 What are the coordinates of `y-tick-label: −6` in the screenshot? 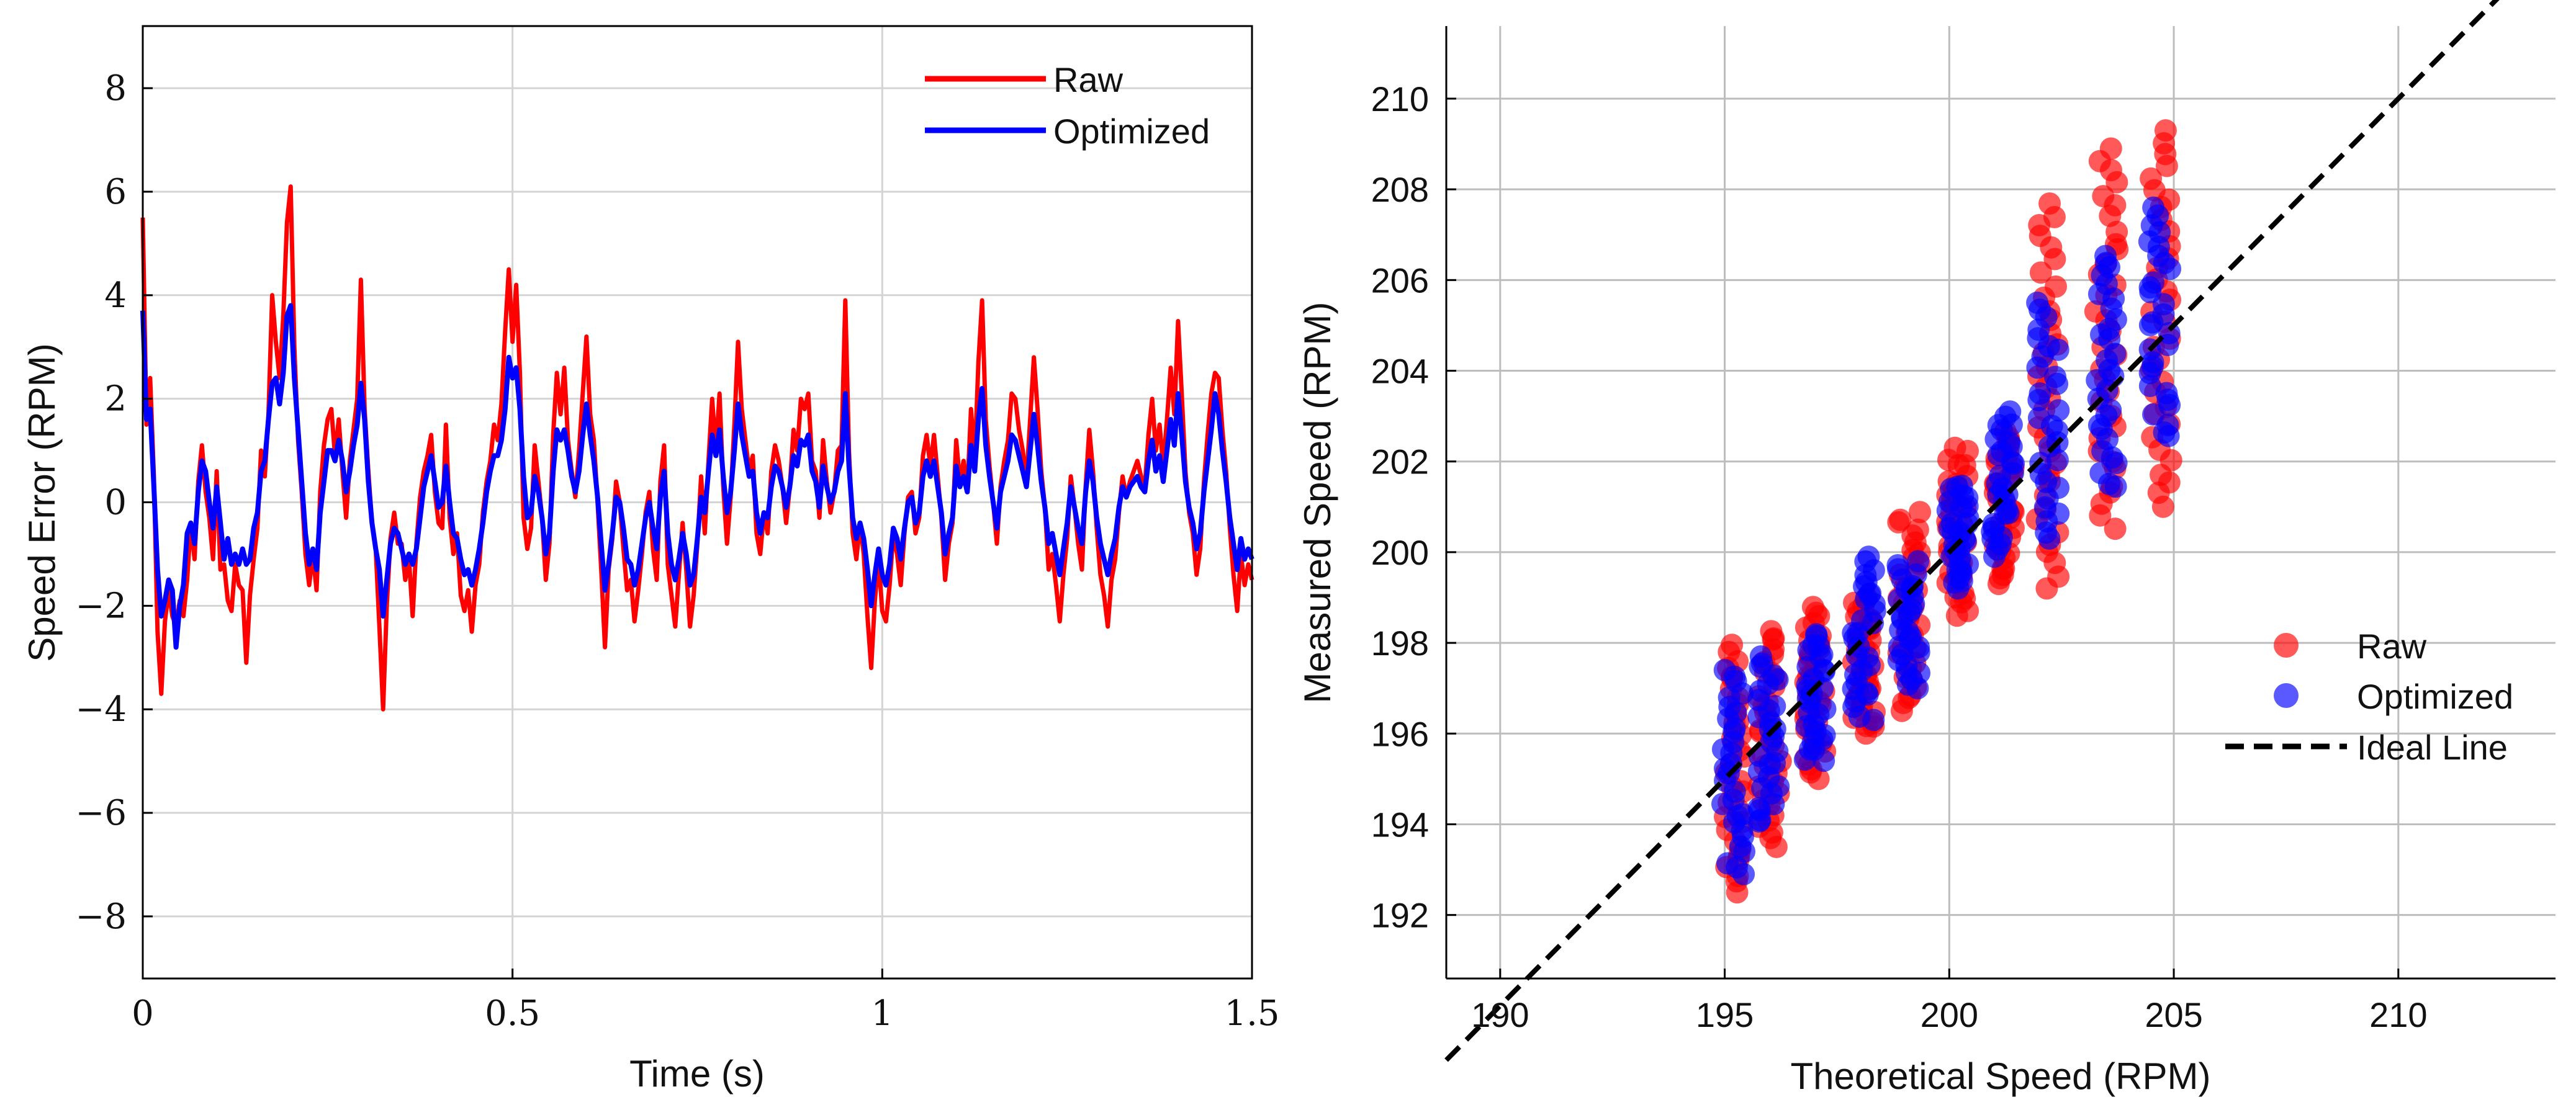 It's located at (101, 813).